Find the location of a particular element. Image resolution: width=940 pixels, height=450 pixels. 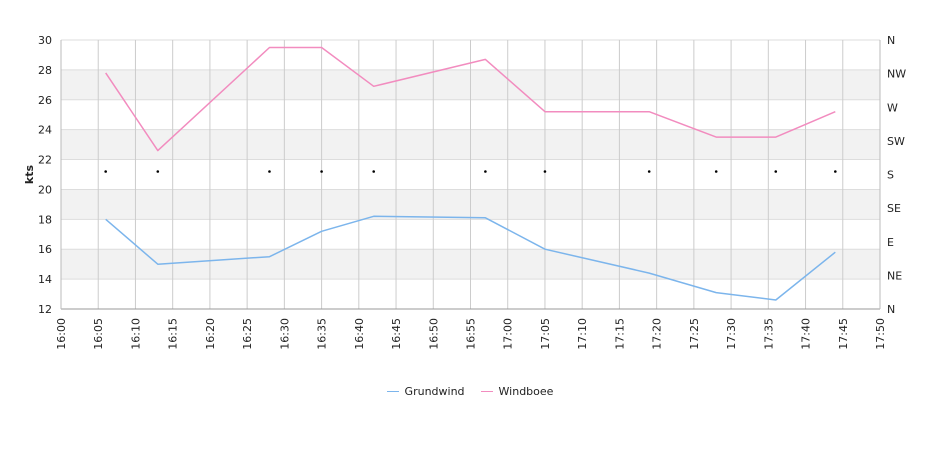

x-tick-label: 17:15 is located at coordinates (619, 334).